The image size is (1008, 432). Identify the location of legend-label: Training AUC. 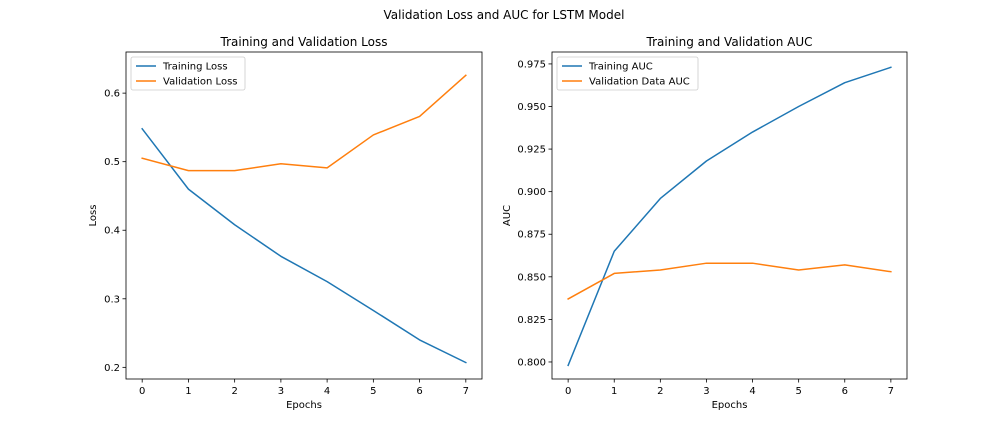
(620, 67).